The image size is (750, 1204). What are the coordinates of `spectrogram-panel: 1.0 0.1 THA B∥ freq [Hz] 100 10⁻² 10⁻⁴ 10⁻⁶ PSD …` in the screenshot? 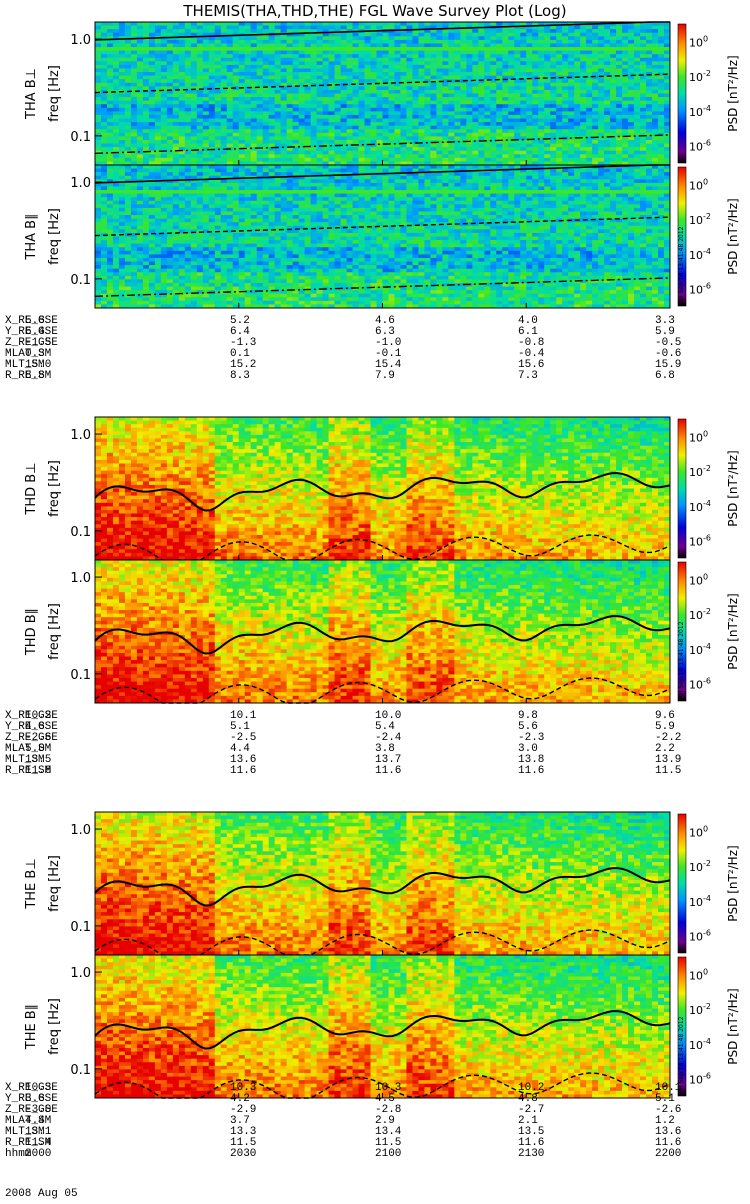 It's located at (382, 237).